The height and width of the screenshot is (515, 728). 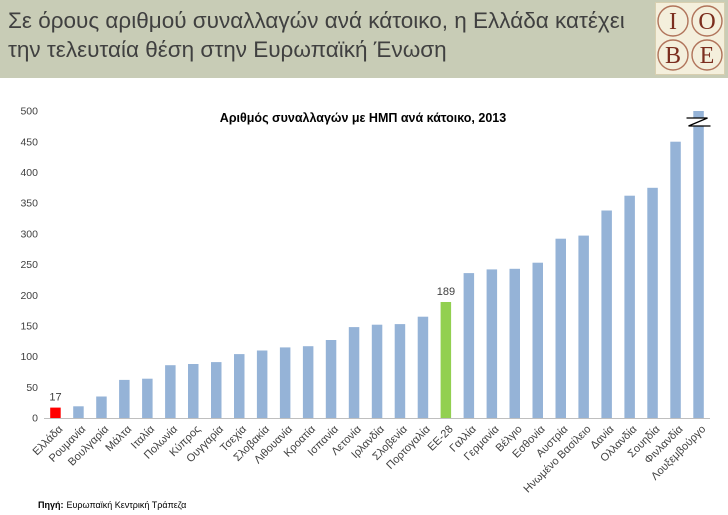 I want to click on y-tick-label: 0, so click(x=35, y=419).